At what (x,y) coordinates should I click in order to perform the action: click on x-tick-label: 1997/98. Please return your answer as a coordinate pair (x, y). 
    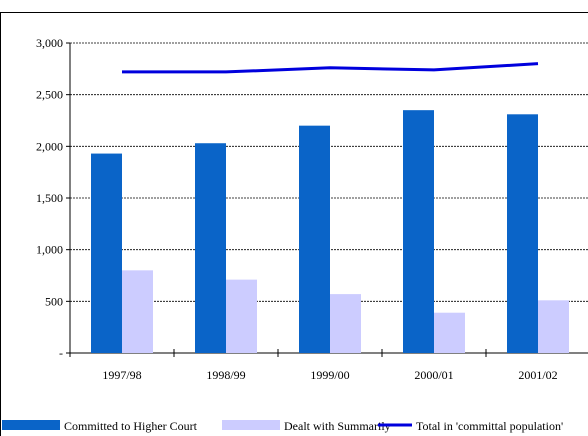
    Looking at the image, I should click on (121, 375).